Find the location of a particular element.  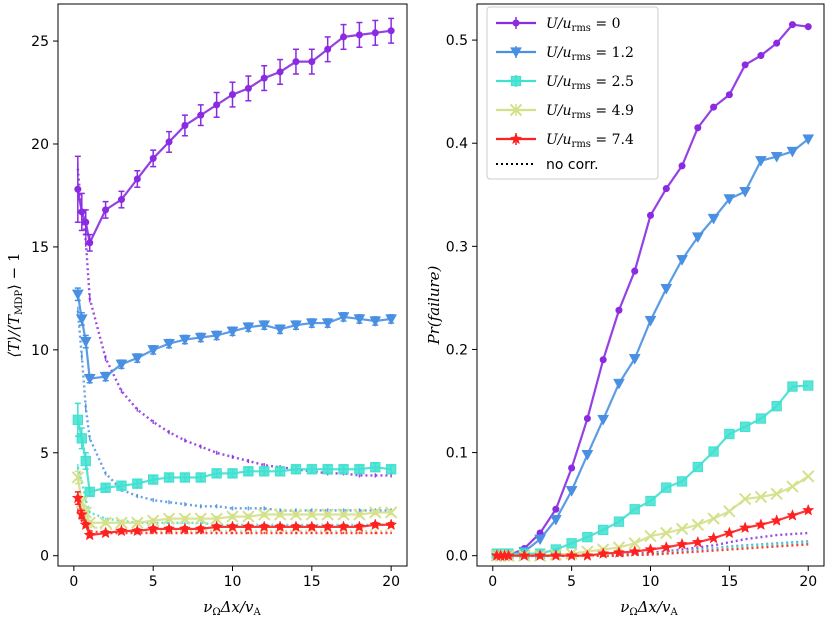

legend-entry-4: U/urms = 7.4 is located at coordinates (565, 141).